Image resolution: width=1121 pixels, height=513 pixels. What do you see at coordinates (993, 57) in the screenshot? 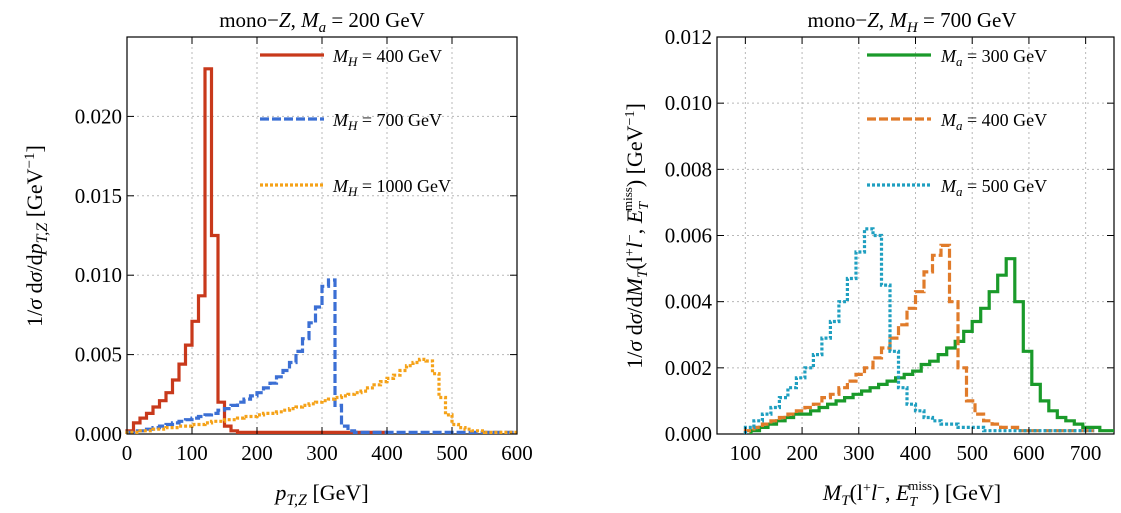
I see `legend-label-ma-300: Ma = 300 GeV` at bounding box center [993, 57].